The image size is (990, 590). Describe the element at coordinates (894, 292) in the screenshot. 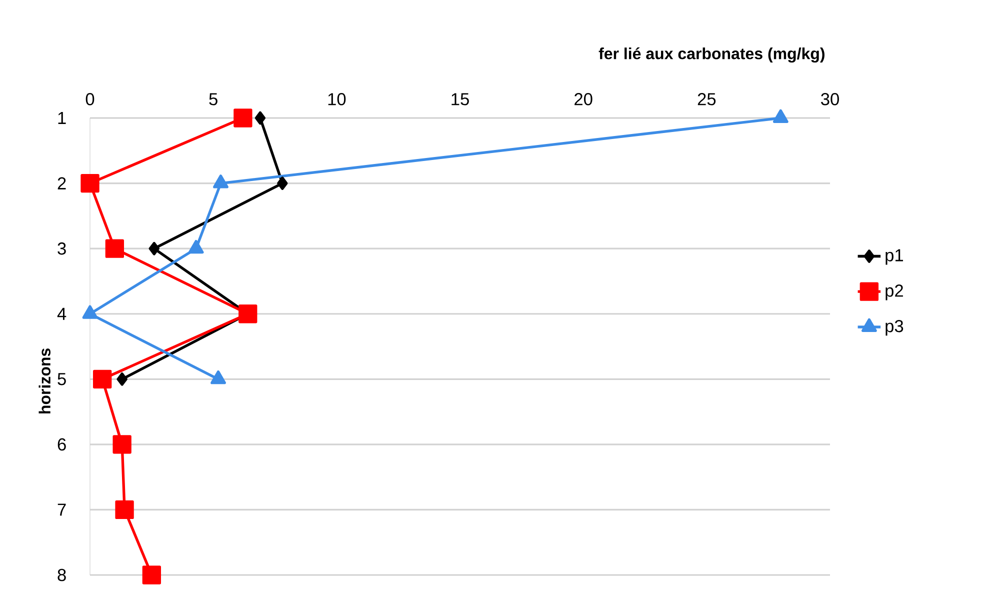

I see `legend-label: p2` at that location.